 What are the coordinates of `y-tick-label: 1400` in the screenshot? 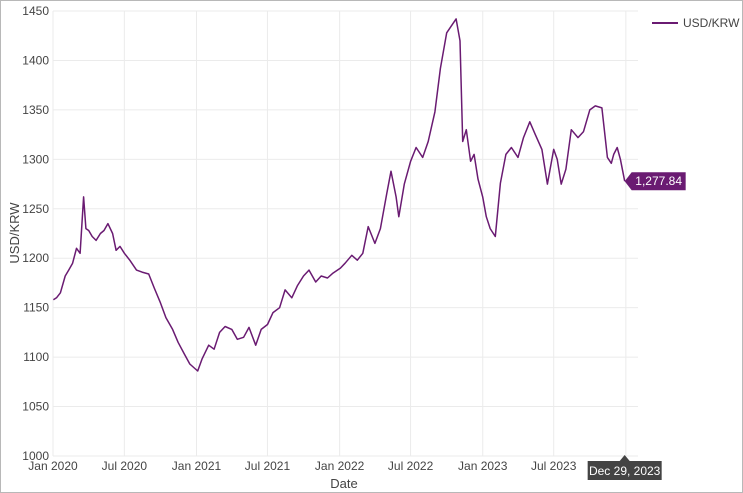 It's located at (35, 60).